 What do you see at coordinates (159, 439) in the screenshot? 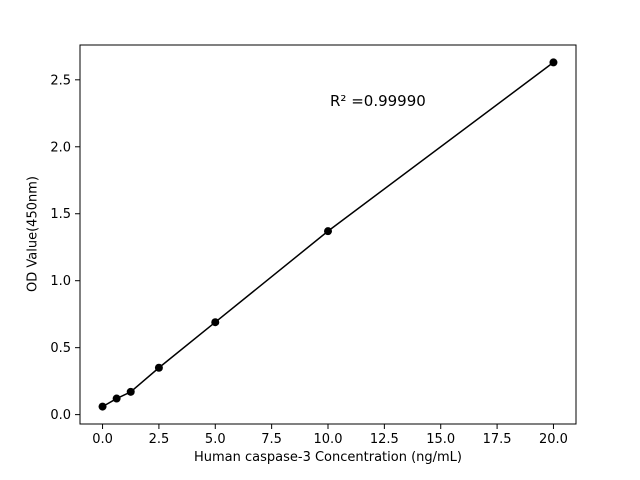
I see `x-tick-label: 2.5` at bounding box center [159, 439].